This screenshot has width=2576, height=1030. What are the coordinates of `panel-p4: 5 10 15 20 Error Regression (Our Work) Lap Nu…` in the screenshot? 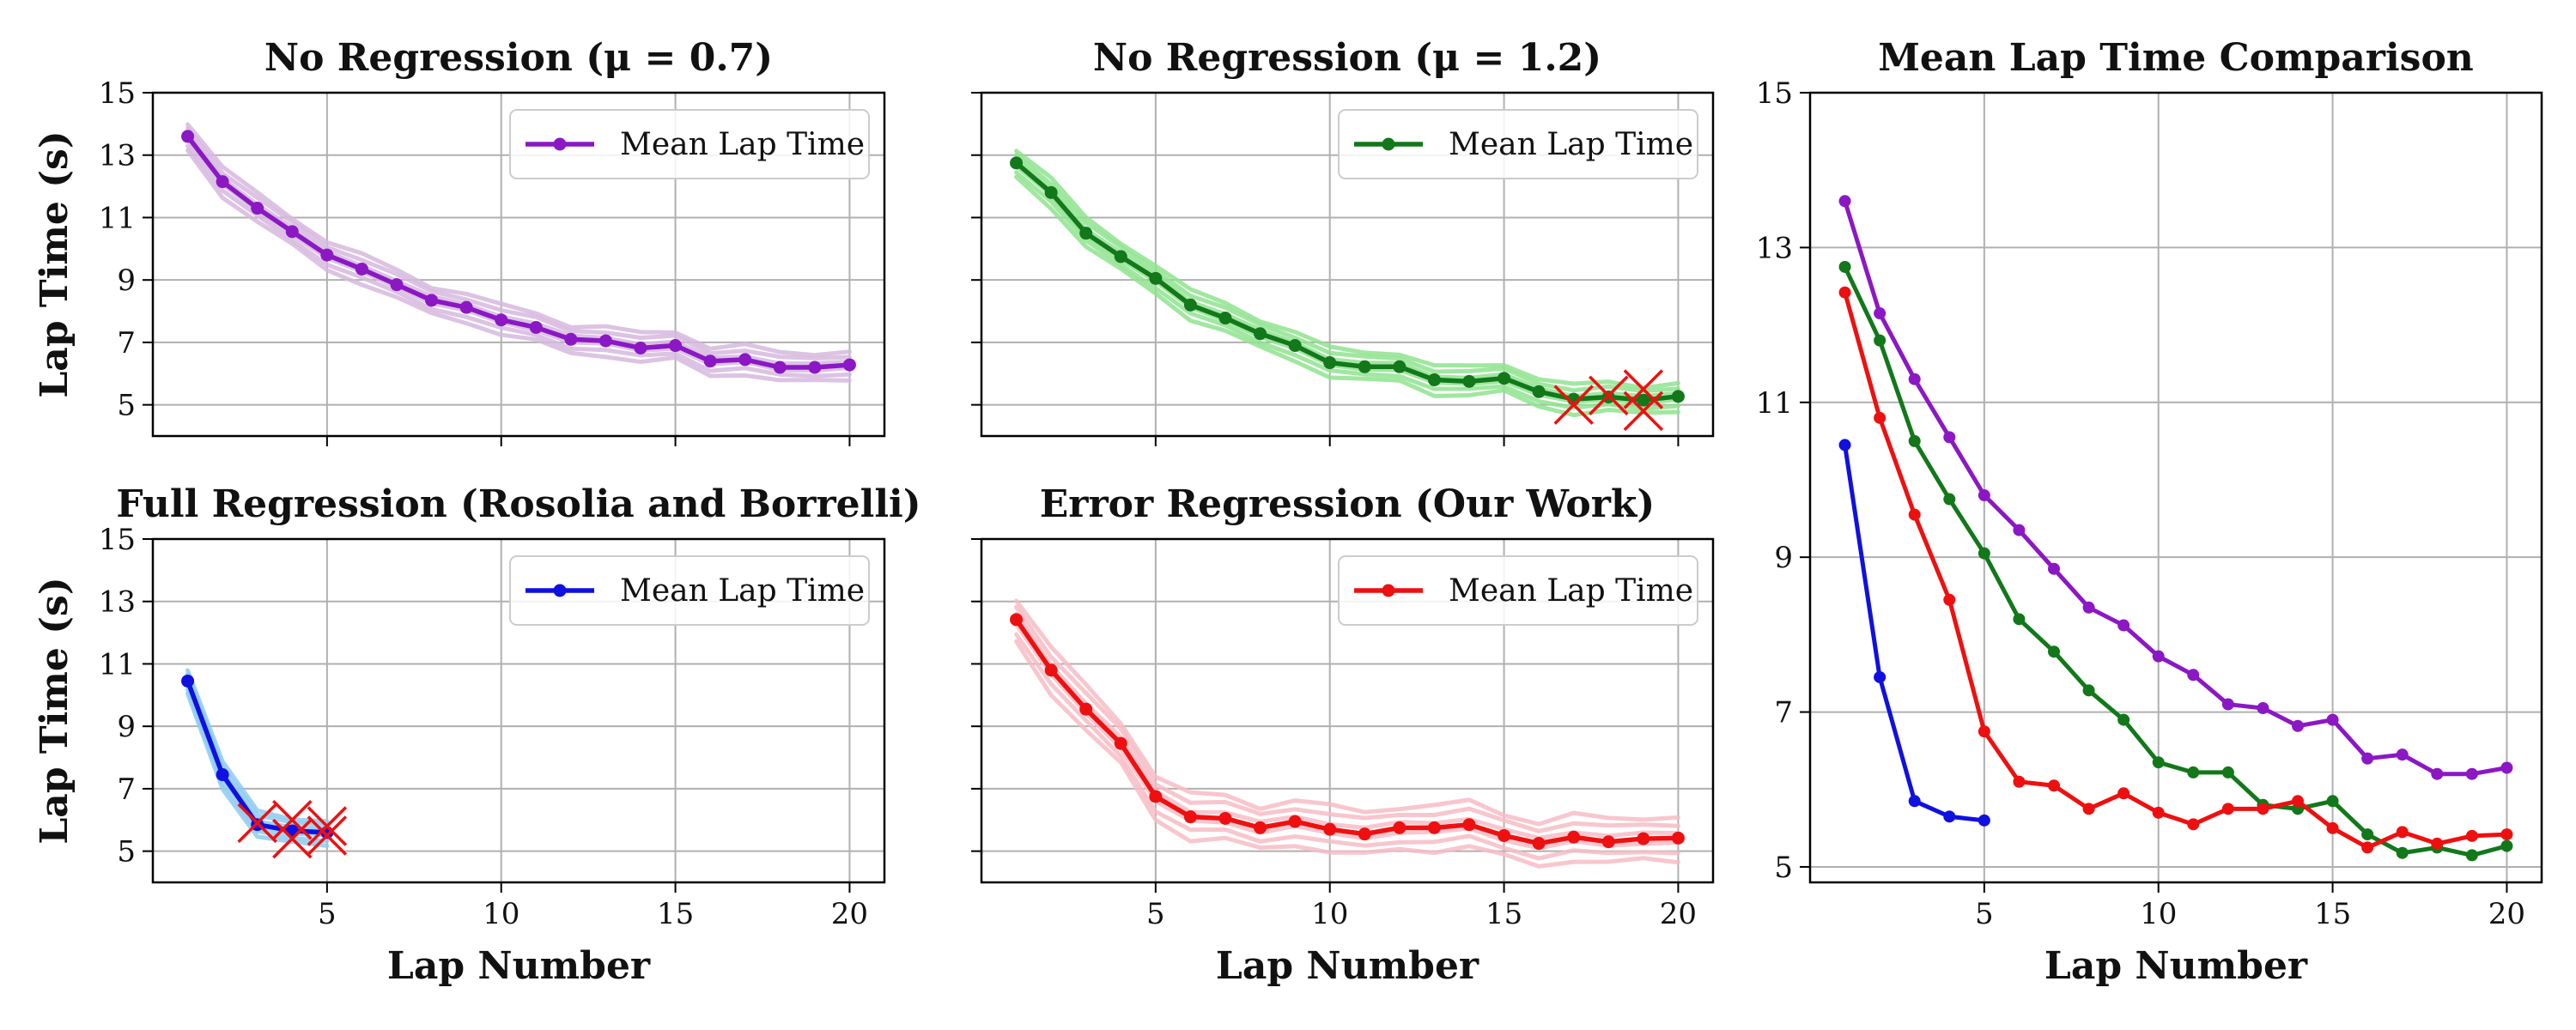 It's located at (1343, 735).